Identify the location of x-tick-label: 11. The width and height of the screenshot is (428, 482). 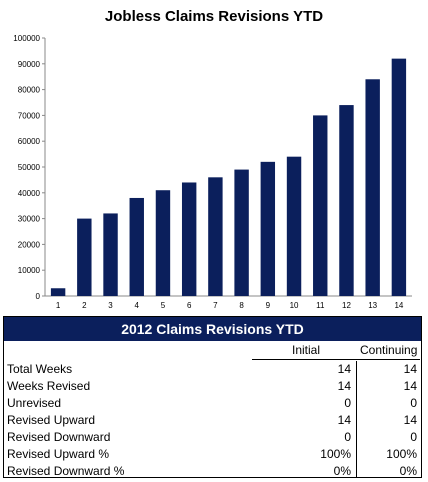
(320, 305).